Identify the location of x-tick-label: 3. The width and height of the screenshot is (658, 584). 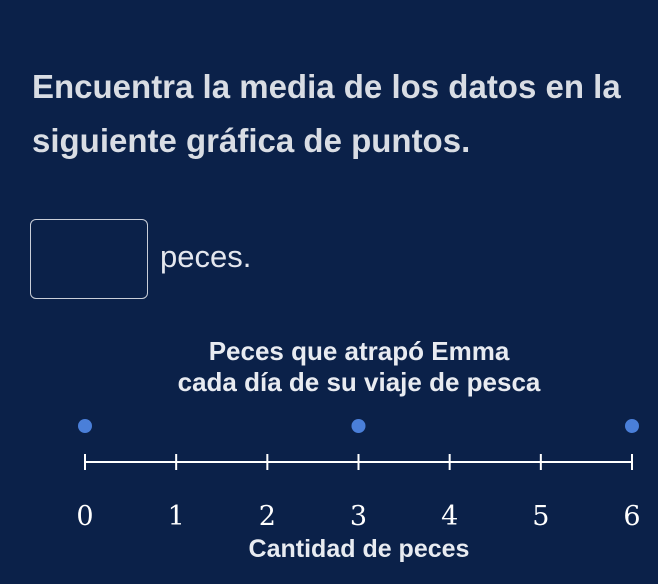
(358, 516).